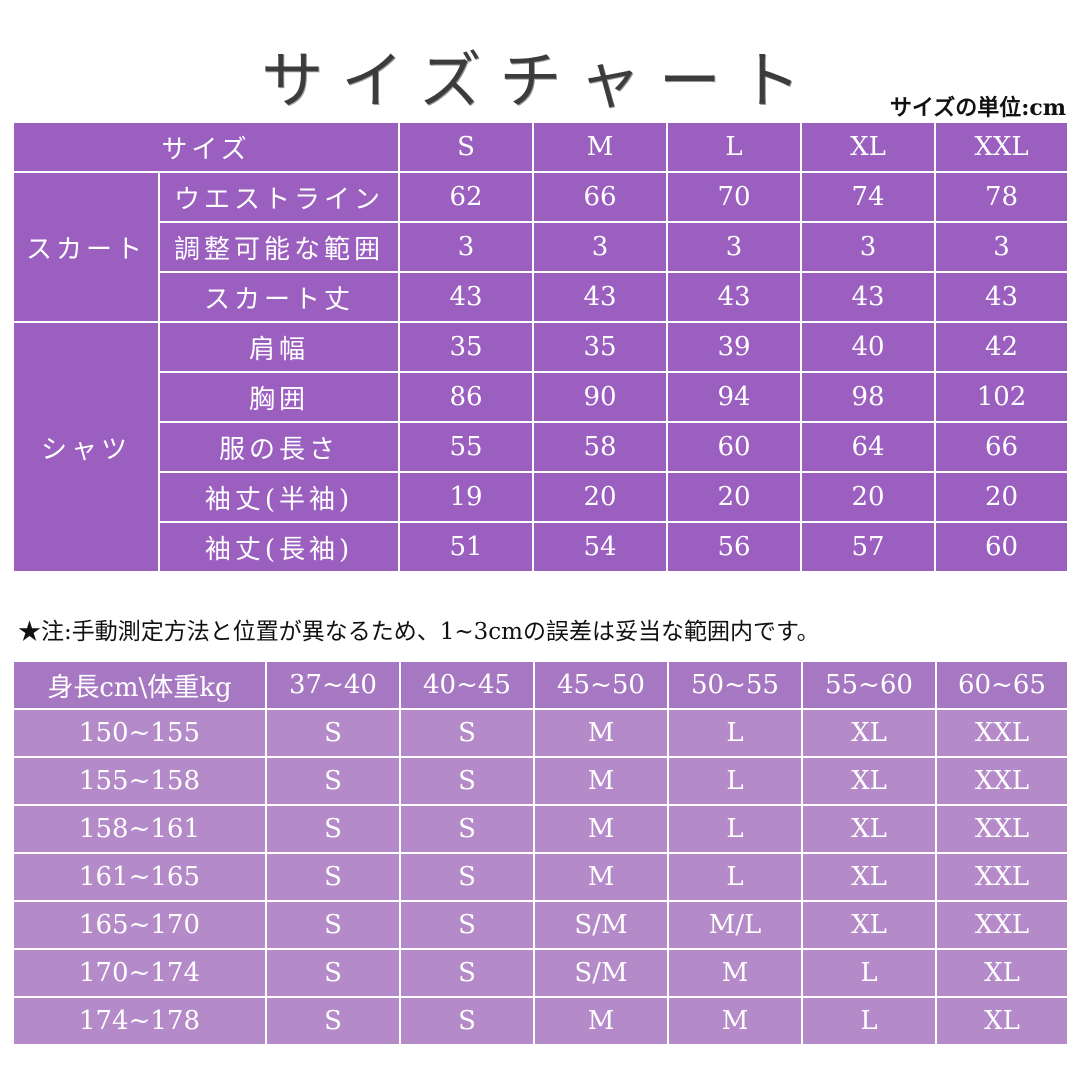  What do you see at coordinates (868, 397) in the screenshot?
I see `measurement-value: 98` at bounding box center [868, 397].